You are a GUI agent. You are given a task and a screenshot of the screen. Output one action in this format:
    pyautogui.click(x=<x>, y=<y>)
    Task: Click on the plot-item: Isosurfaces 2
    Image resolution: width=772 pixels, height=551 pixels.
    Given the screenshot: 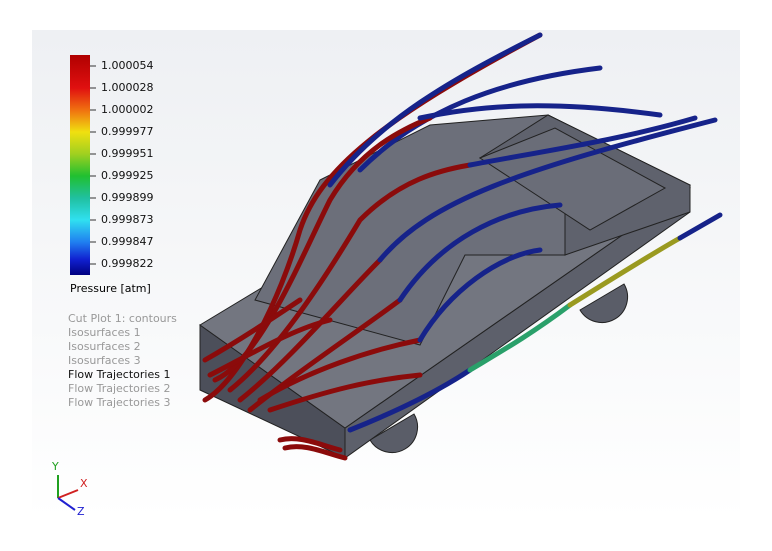 What is the action you would take?
    pyautogui.click(x=104, y=346)
    